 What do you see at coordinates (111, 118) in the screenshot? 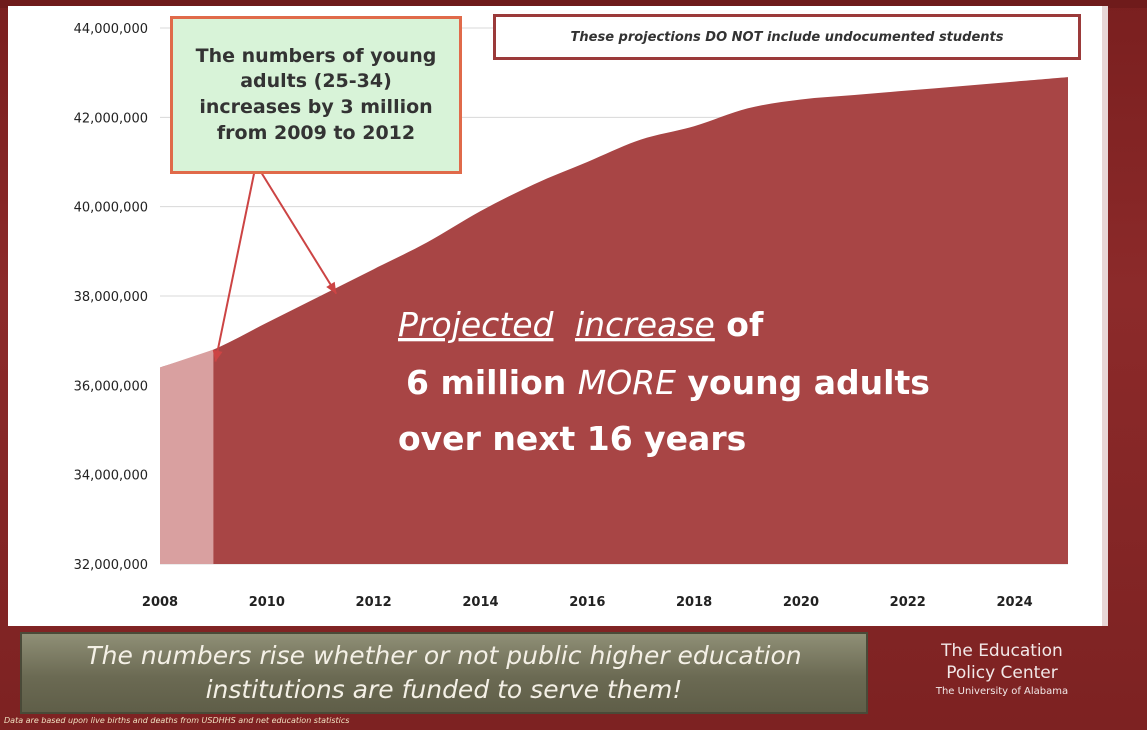
I see `y-tick-label: 42,000,000` at bounding box center [111, 118].